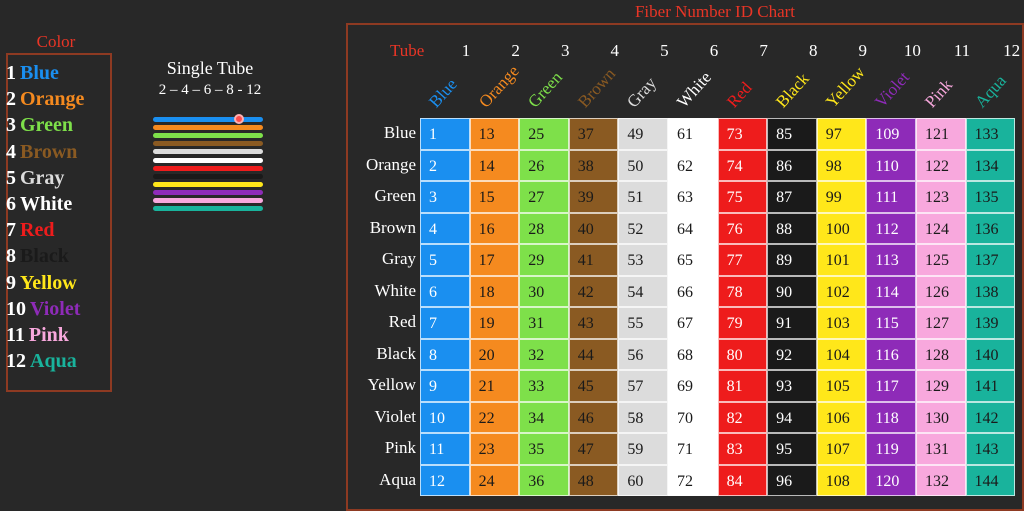 The height and width of the screenshot is (511, 1024). Describe the element at coordinates (445, 197) in the screenshot. I see `fiber-cell: 3` at that location.